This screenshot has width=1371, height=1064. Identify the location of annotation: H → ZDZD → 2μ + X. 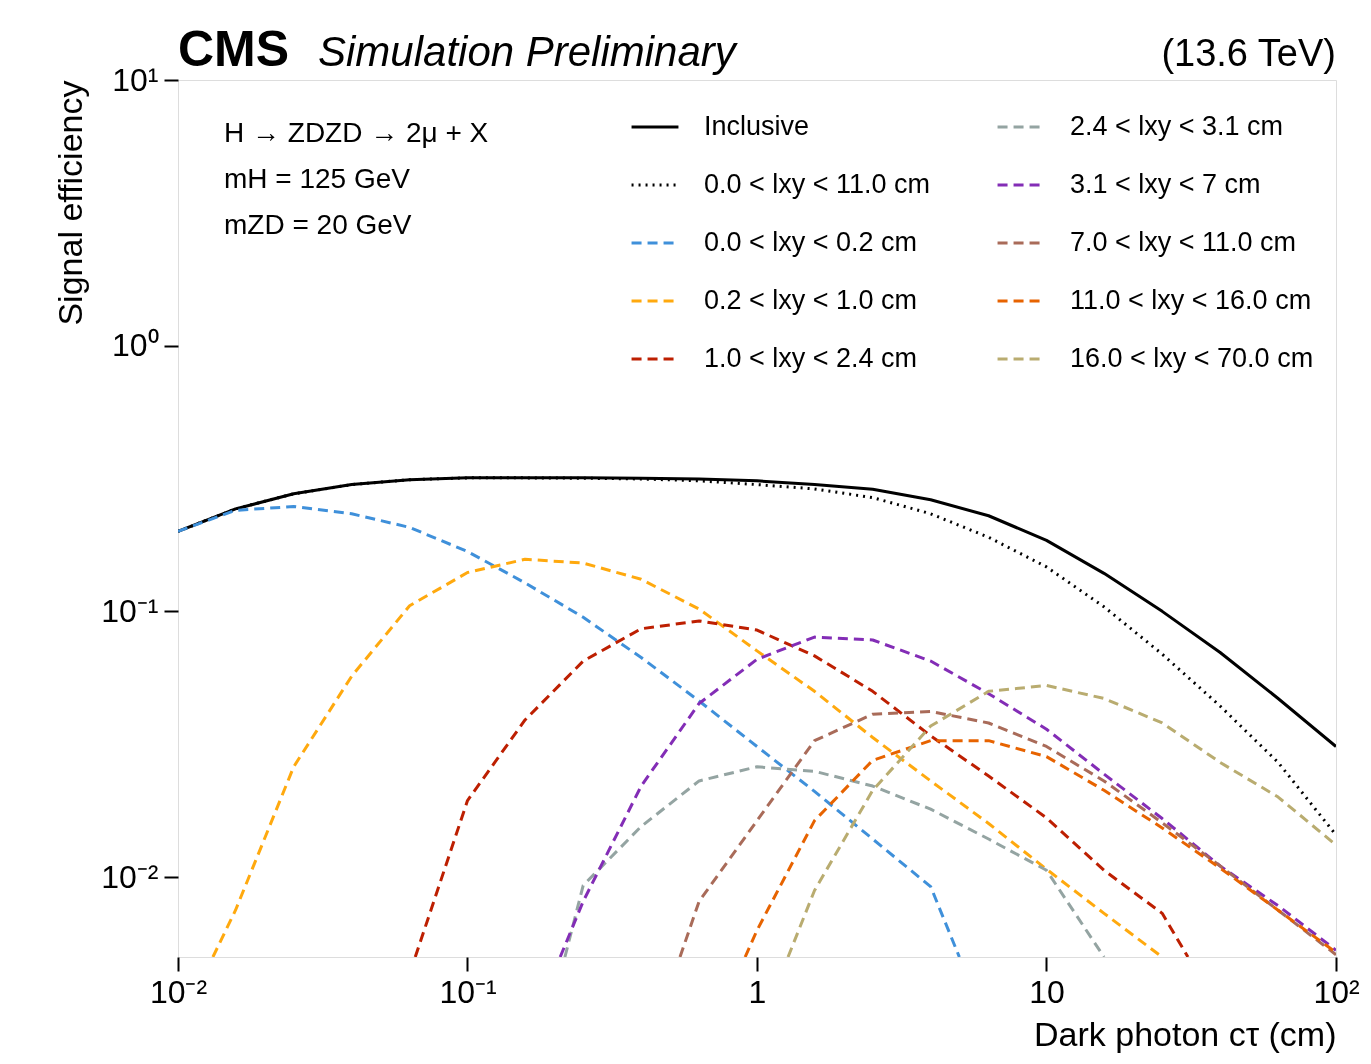
(356, 132).